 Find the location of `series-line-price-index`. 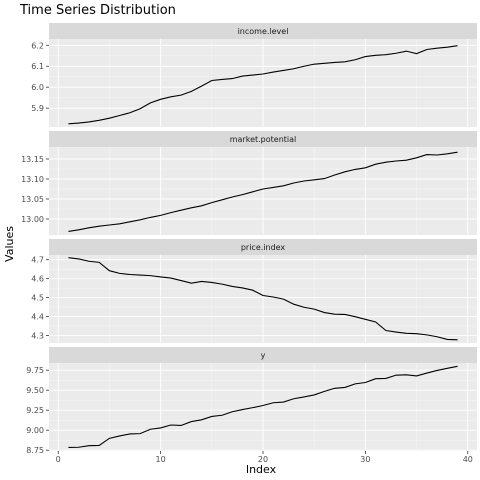

series-line-price-index is located at coordinates (263, 299).